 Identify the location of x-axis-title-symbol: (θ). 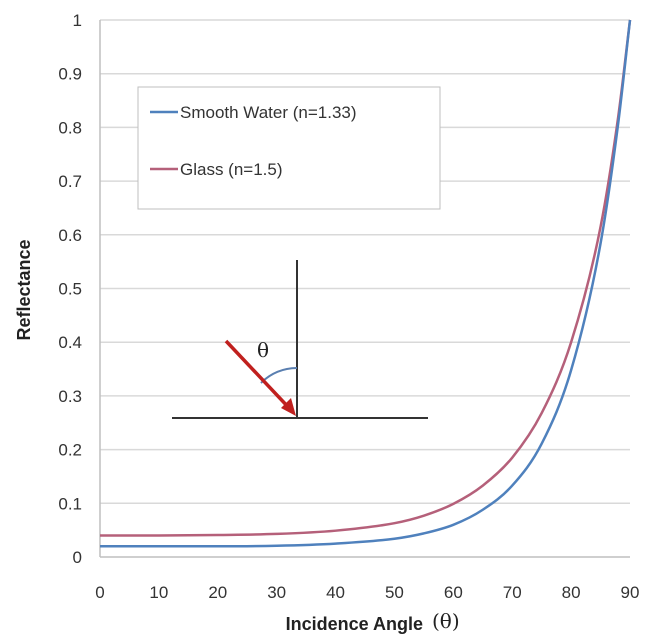
(446, 621).